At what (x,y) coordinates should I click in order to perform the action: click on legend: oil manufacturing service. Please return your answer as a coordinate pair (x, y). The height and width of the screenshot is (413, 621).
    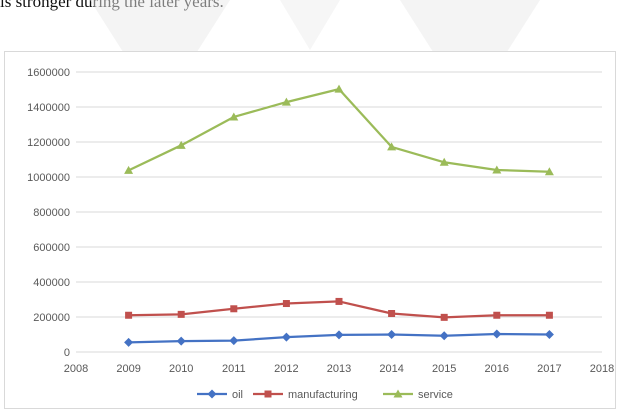
    Looking at the image, I should click on (325, 395).